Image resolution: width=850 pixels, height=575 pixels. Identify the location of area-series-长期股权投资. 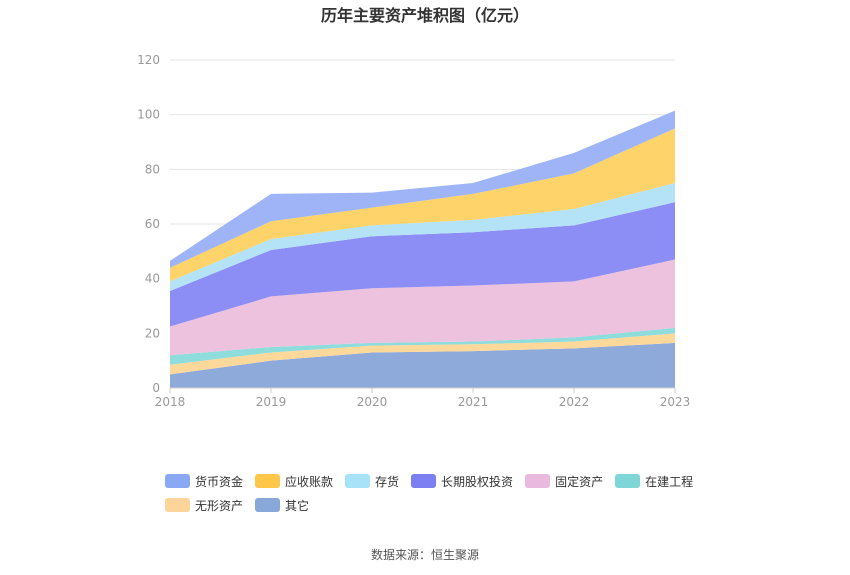
(422, 264).